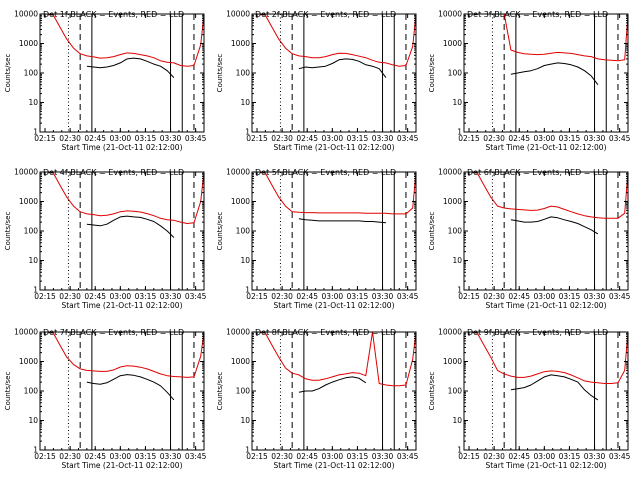  What do you see at coordinates (113, 172) in the screenshot?
I see `panel-title: Det 4f BLACK = Events, RED = LLD` at bounding box center [113, 172].